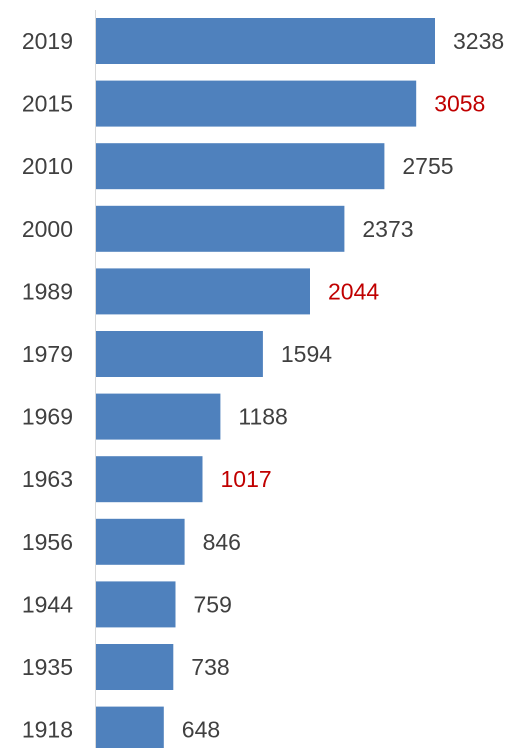  I want to click on bar-2000, so click(220, 228).